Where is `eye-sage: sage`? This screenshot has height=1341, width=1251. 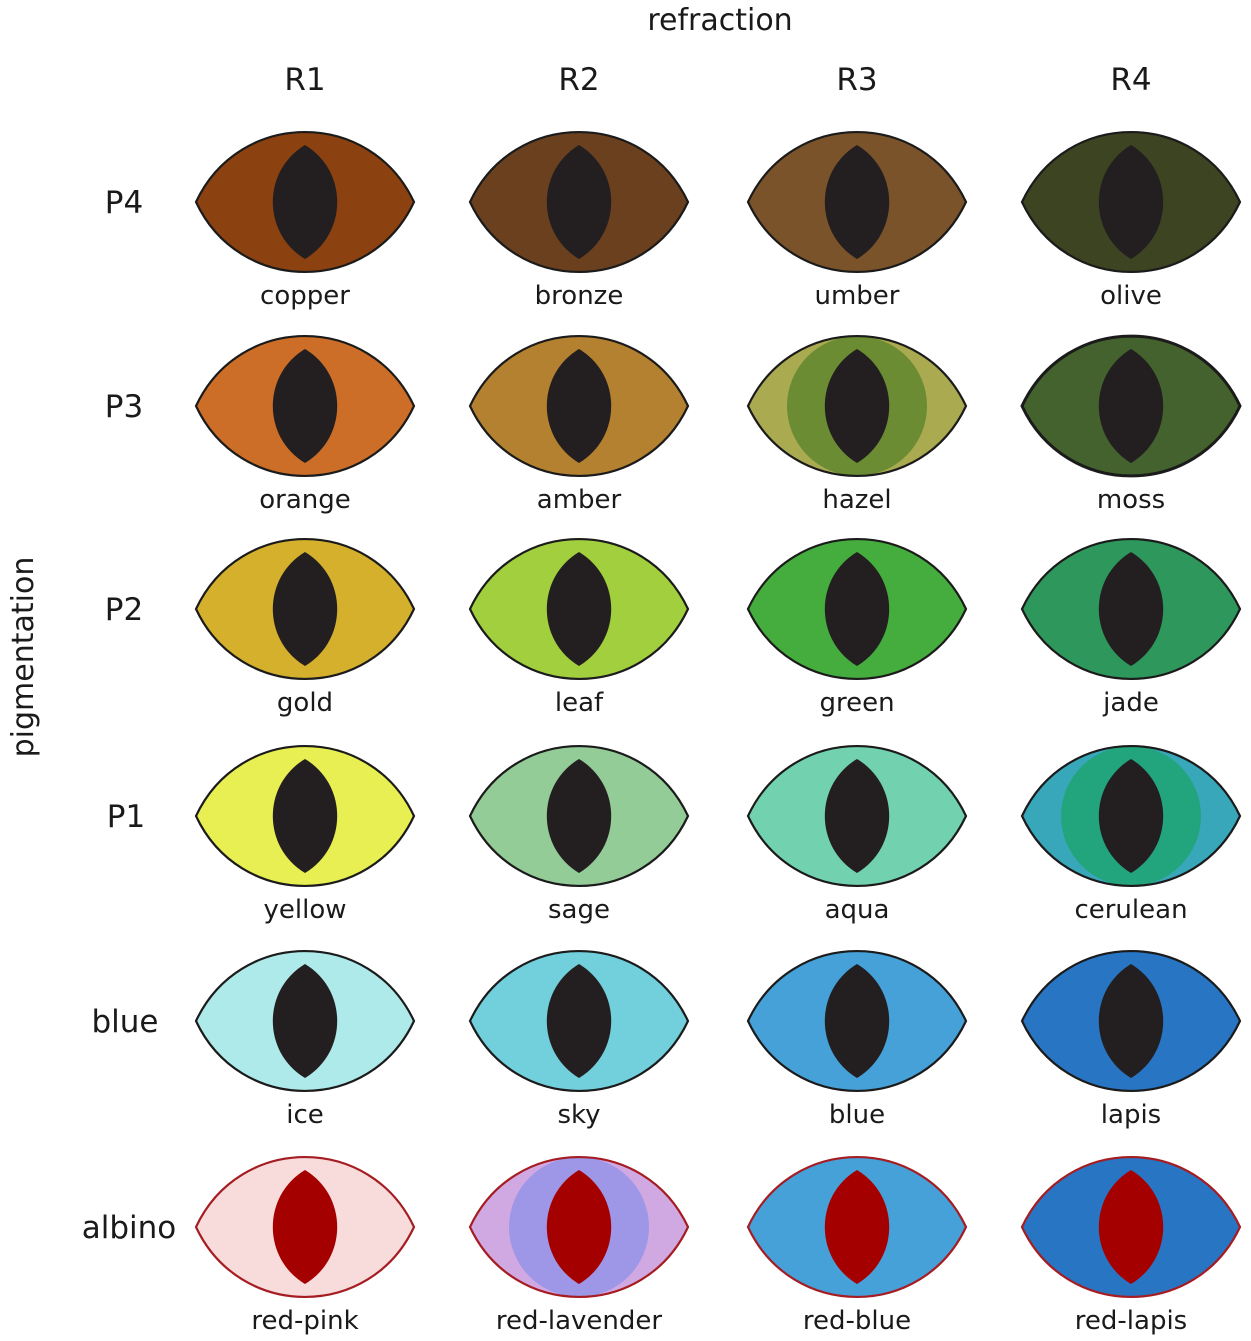 eye-sage: sage is located at coordinates (579, 835).